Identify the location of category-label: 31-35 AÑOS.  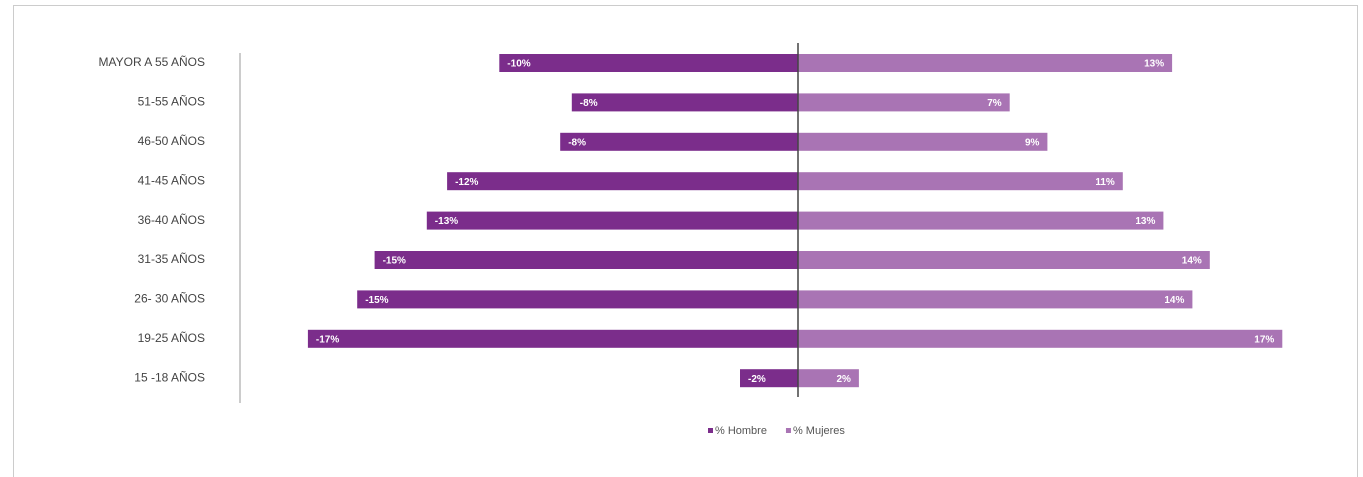
(171, 259).